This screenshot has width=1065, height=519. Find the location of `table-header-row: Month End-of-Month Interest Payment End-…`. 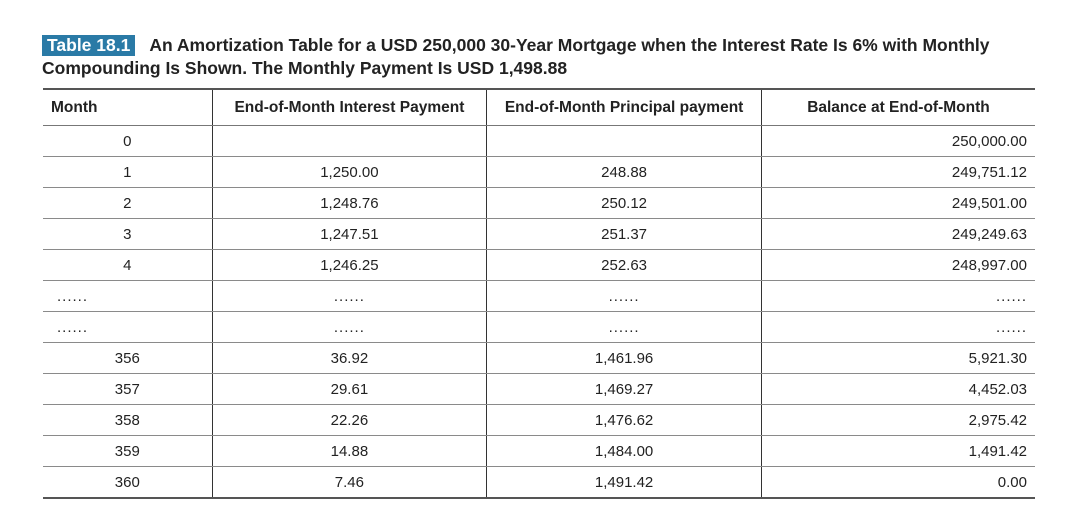

table-header-row: Month End-of-Month Interest Payment End-… is located at coordinates (539, 107).